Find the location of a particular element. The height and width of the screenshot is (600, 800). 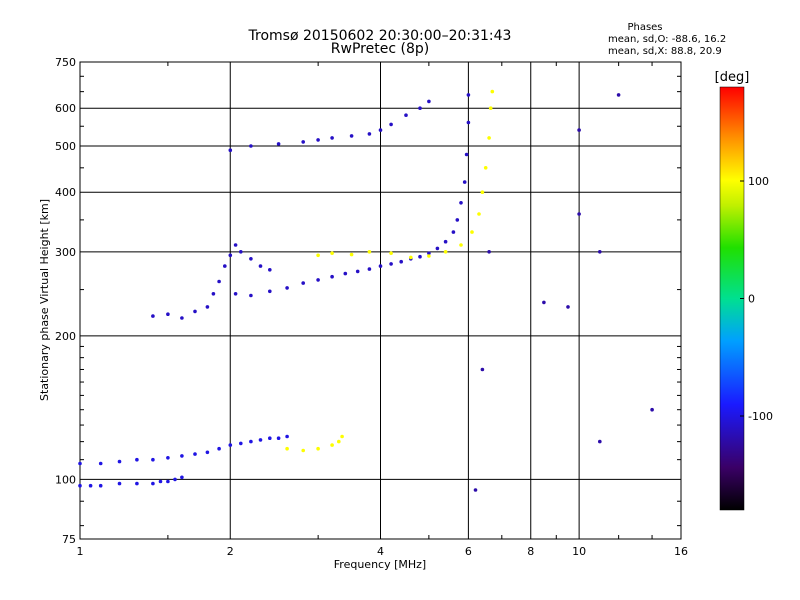

y-tick-label: 75 is located at coordinates (69, 539).